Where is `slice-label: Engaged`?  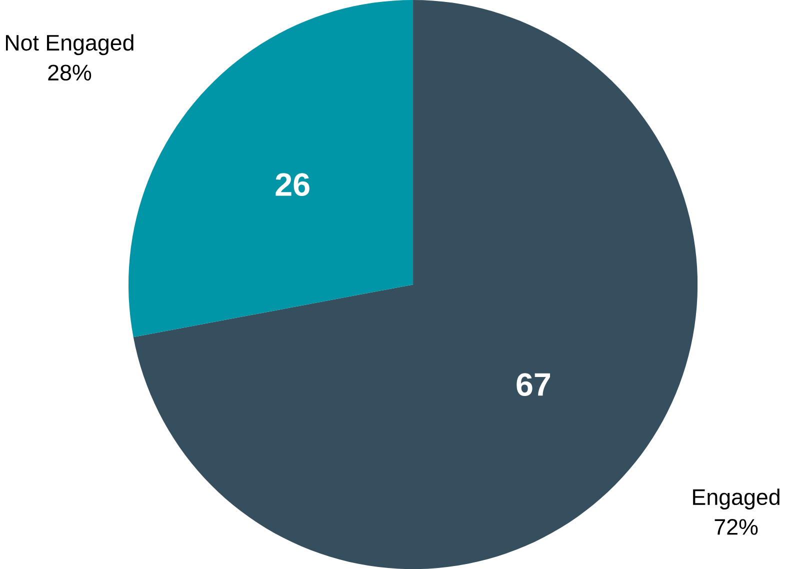 slice-label: Engaged is located at coordinates (736, 499).